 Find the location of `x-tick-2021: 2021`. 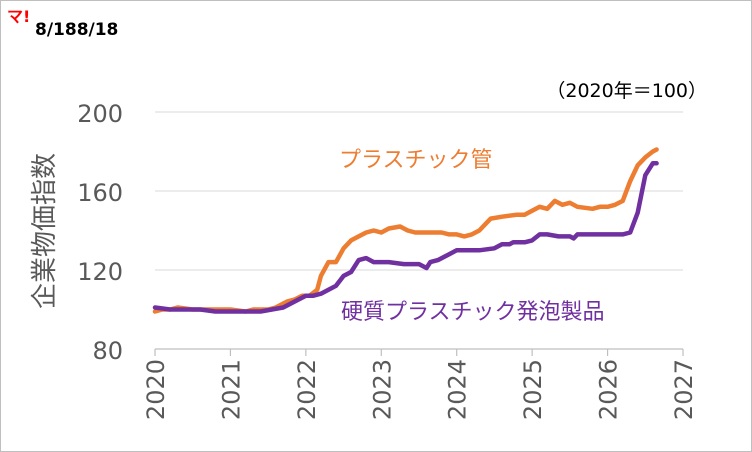

x-tick-2021: 2021 is located at coordinates (231, 389).